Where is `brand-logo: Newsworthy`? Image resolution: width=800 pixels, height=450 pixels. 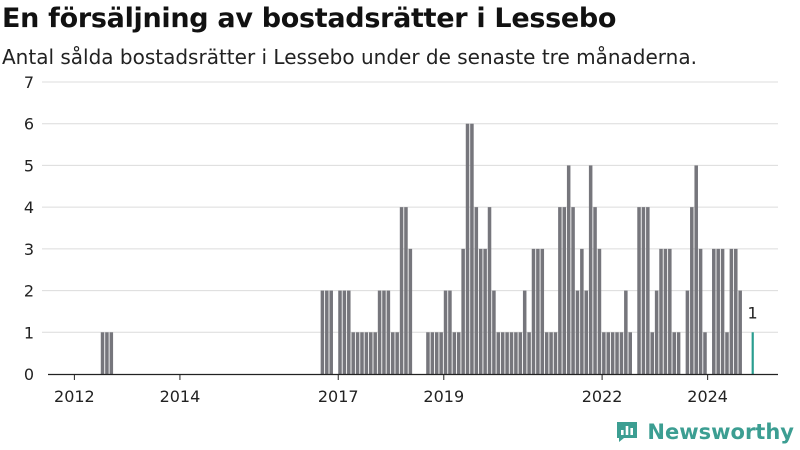 brand-logo: Newsworthy is located at coordinates (704, 432).